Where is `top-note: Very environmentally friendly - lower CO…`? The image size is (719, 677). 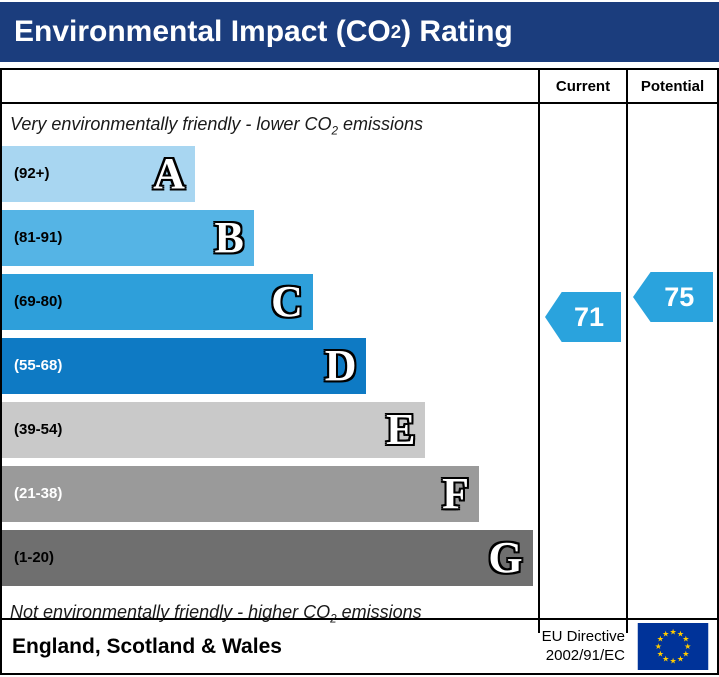 top-note: Very environmentally friendly - lower CO… is located at coordinates (270, 128).